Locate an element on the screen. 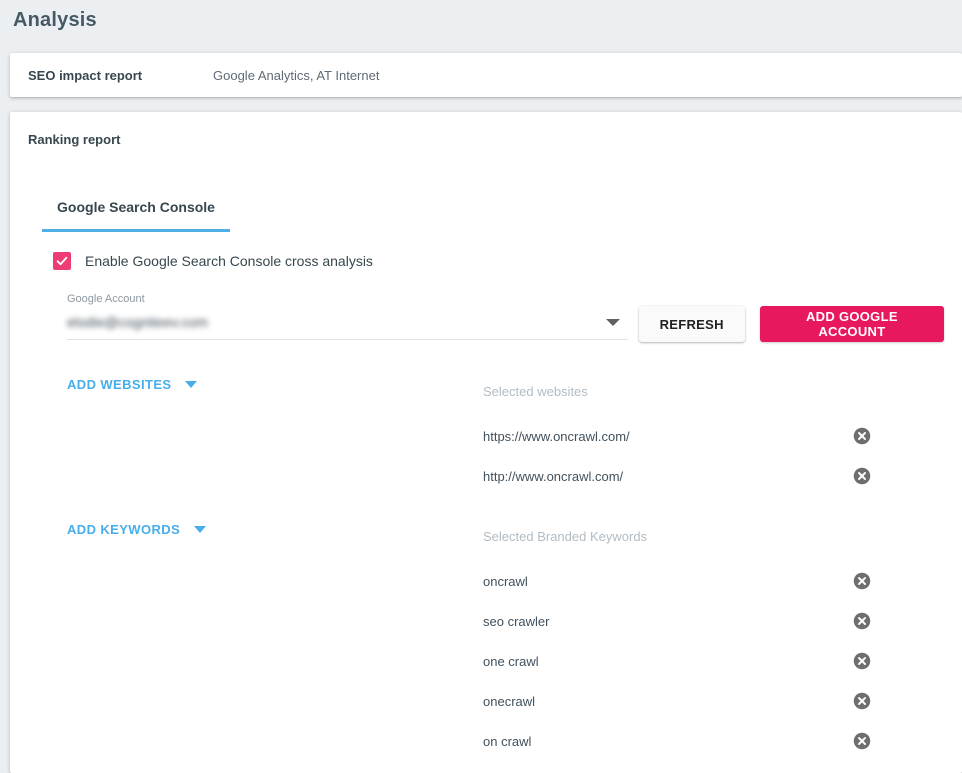 The height and width of the screenshot is (773, 962). enable-gsc-checkbox is located at coordinates (62, 261).